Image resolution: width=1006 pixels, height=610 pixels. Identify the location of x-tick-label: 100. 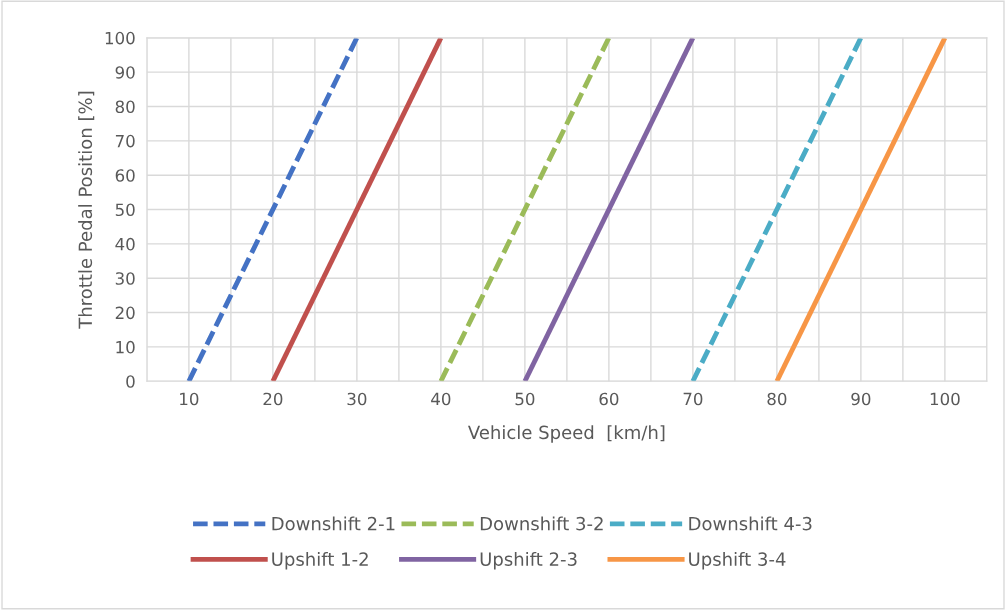
(945, 399).